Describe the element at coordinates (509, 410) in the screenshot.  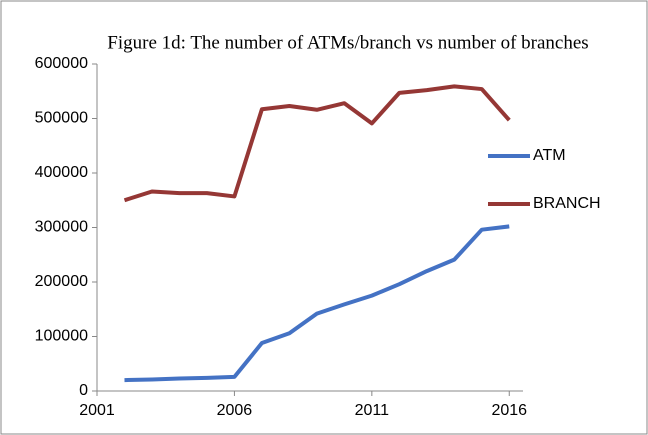
I see `x-tick-label: 2016` at that location.